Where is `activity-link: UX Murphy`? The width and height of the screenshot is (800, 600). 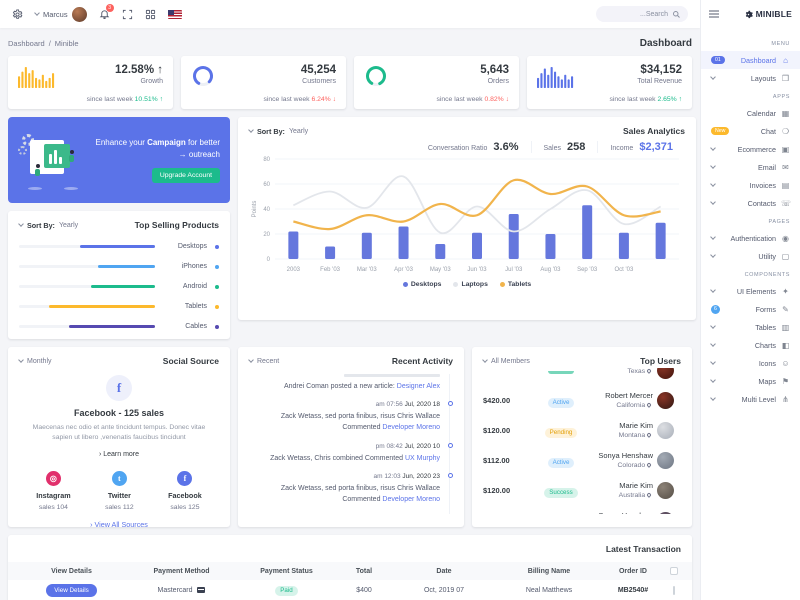 activity-link: UX Murphy is located at coordinates (422, 458).